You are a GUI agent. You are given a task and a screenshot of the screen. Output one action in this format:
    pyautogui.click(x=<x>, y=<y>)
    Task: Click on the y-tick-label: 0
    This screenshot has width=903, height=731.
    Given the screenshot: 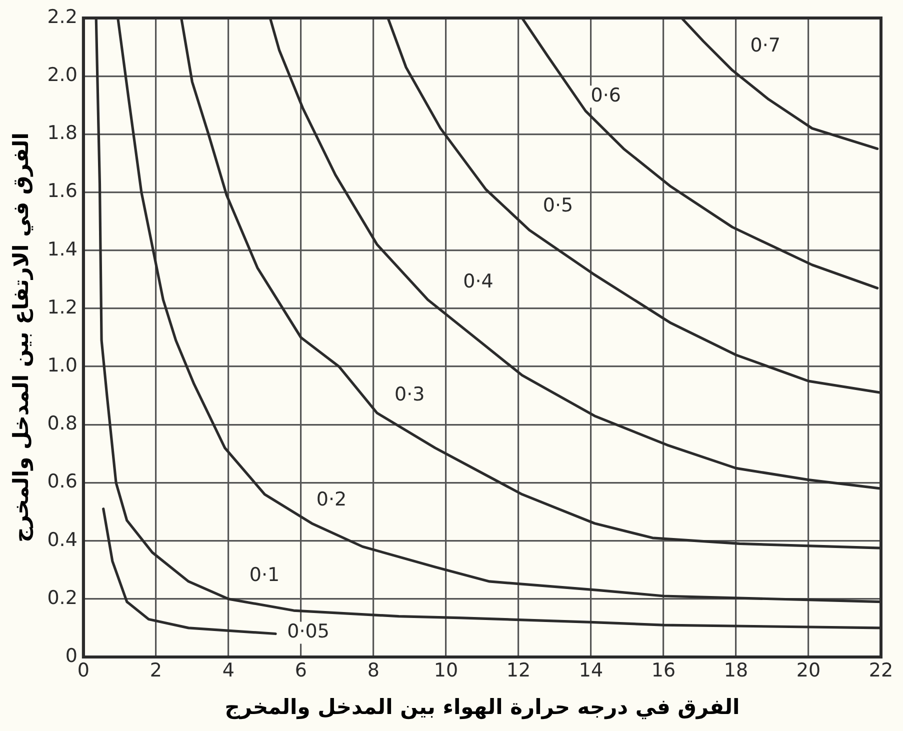 What is the action you would take?
    pyautogui.click(x=71, y=655)
    